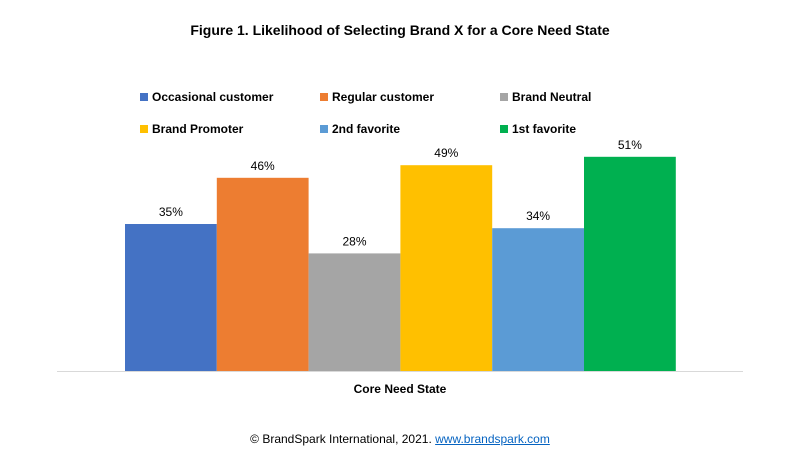 The image size is (800, 450). I want to click on legend-label: Occasional customer, so click(213, 97).